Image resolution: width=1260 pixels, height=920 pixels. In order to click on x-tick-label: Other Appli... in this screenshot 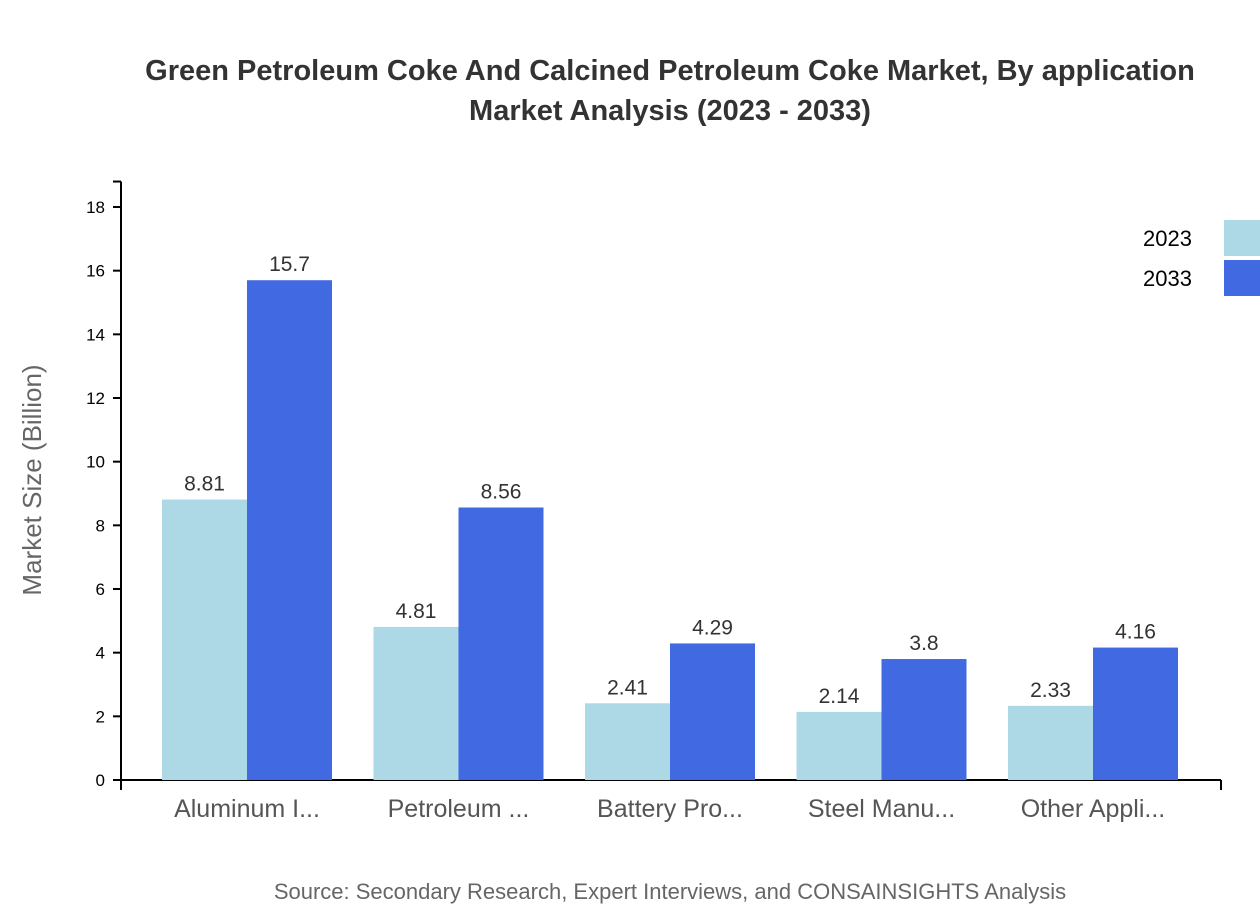, I will do `click(1093, 809)`.